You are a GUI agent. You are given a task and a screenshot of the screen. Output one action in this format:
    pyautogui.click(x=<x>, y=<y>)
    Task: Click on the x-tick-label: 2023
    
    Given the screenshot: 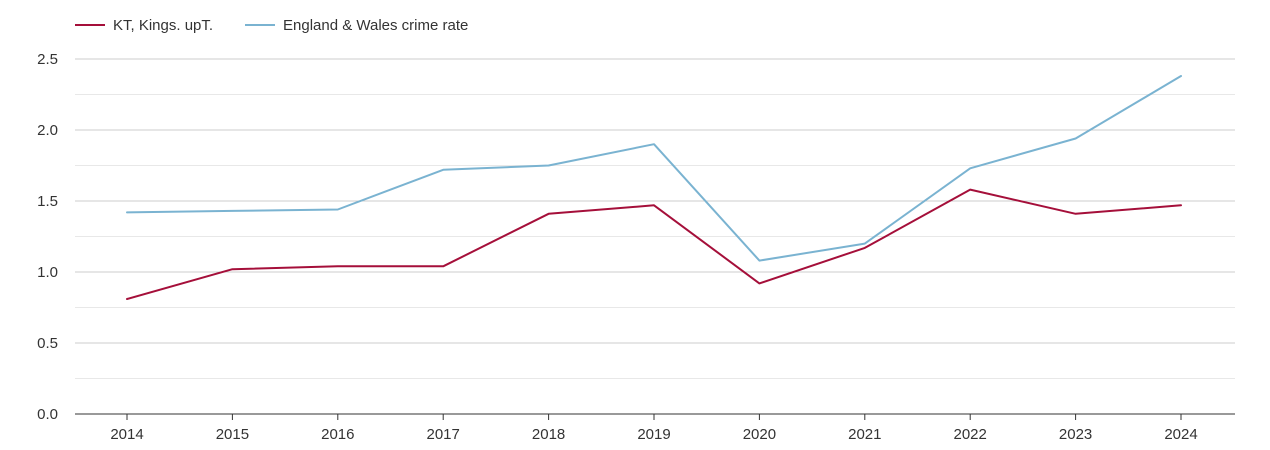 What is the action you would take?
    pyautogui.click(x=1075, y=434)
    